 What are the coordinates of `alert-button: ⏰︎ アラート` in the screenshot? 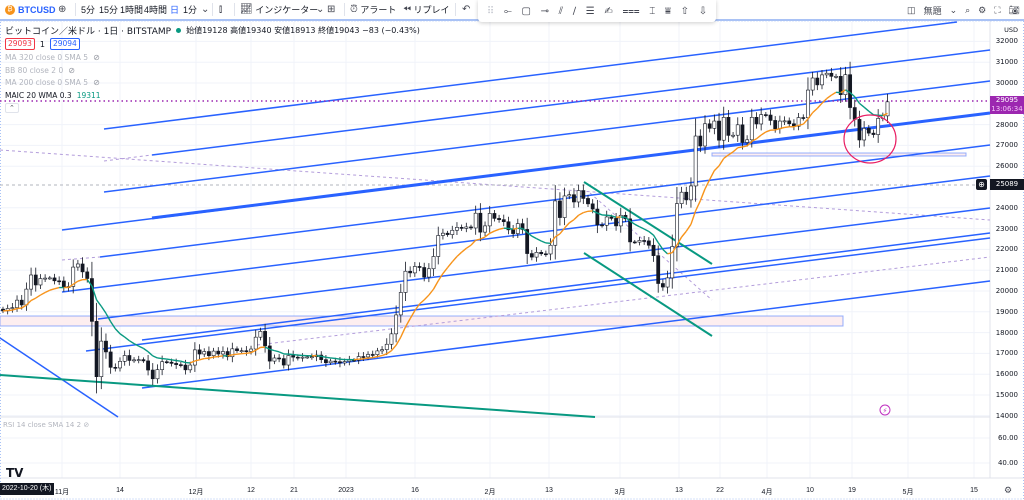 It's located at (373, 9).